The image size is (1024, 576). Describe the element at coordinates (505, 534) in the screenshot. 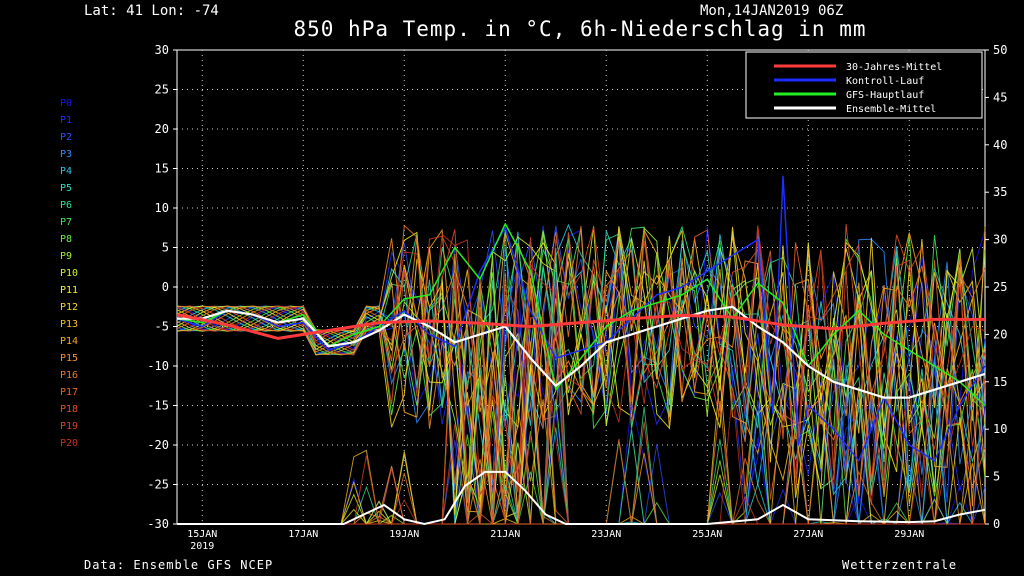

I see `x-tick-label: 21JAN` at that location.